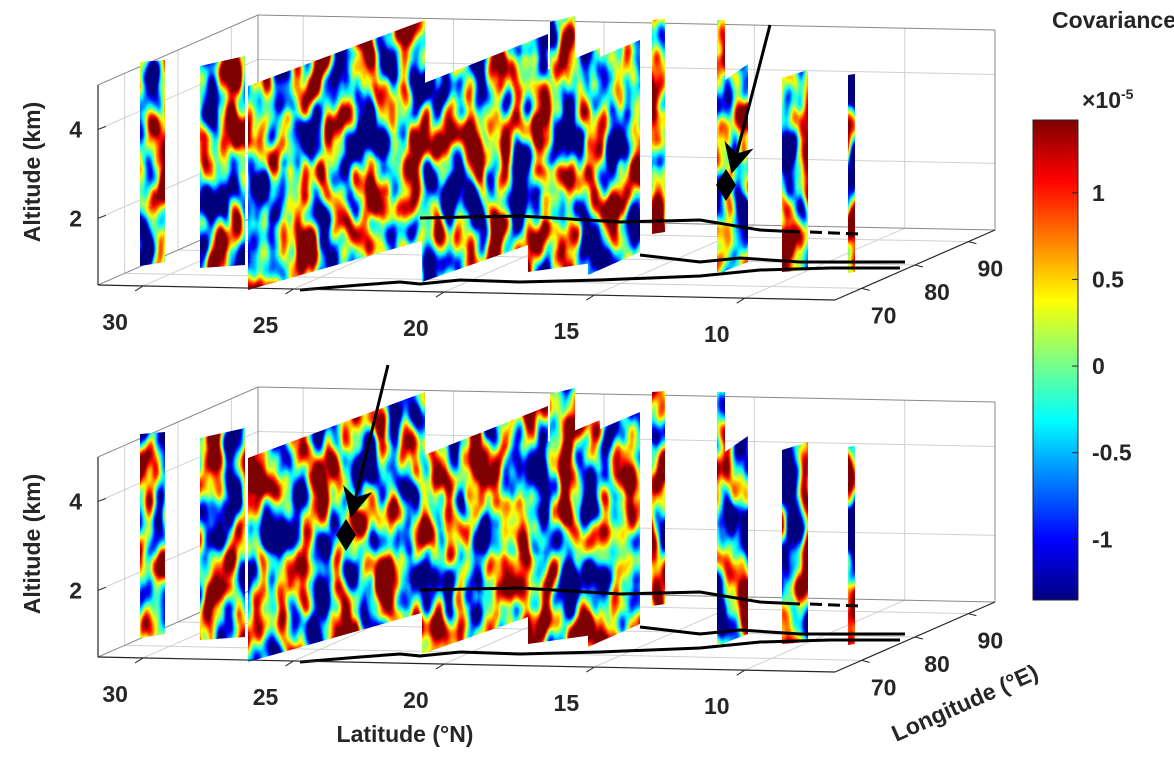  What do you see at coordinates (1112, 453) in the screenshot?
I see `colorbar-tick-label: -0.5` at bounding box center [1112, 453].